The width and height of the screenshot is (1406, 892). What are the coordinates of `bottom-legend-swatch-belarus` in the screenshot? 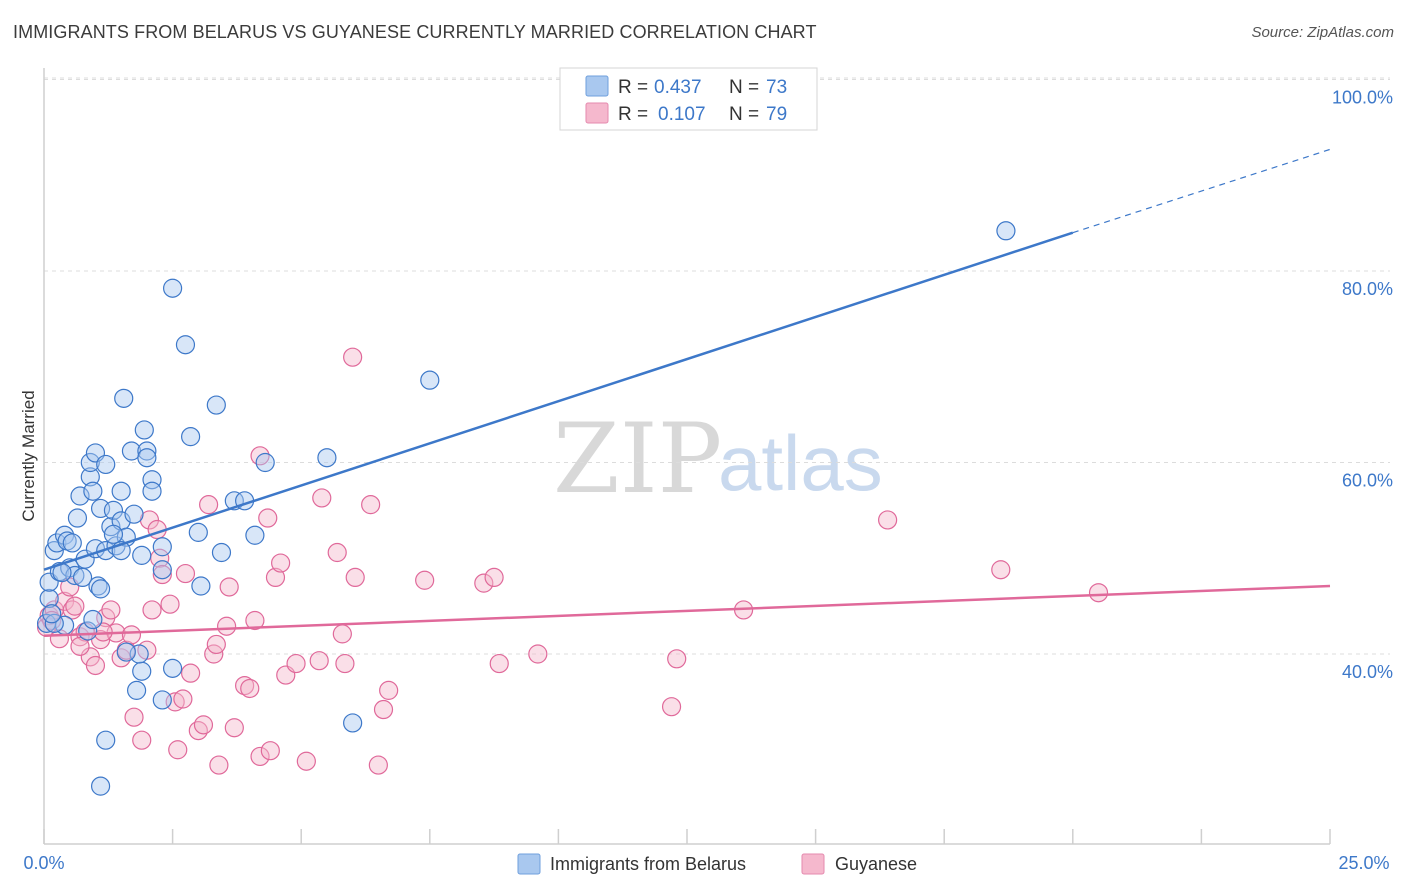 It's located at (529, 864).